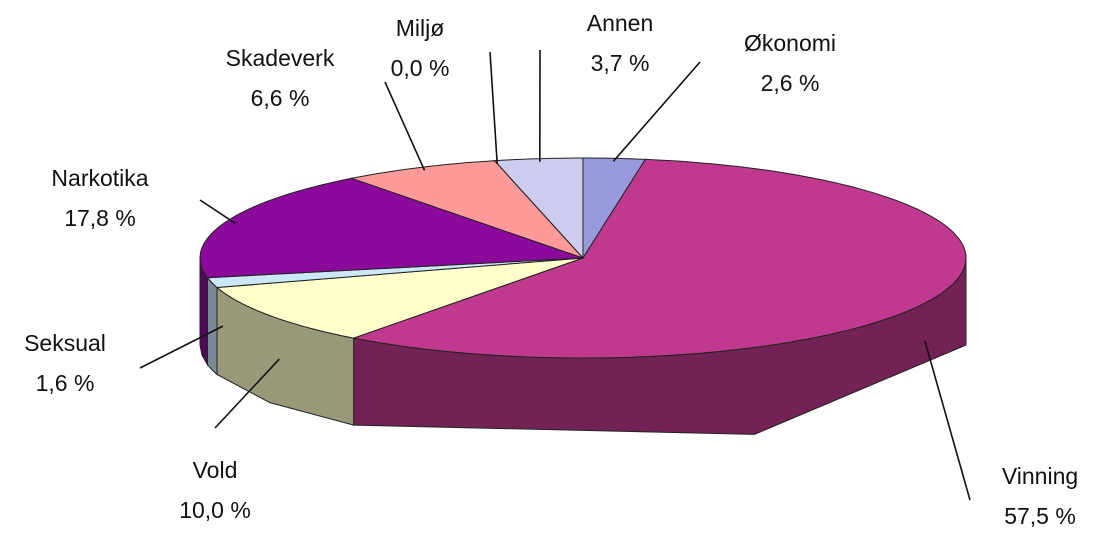  I want to click on slice-label: Seksual, so click(65, 343).